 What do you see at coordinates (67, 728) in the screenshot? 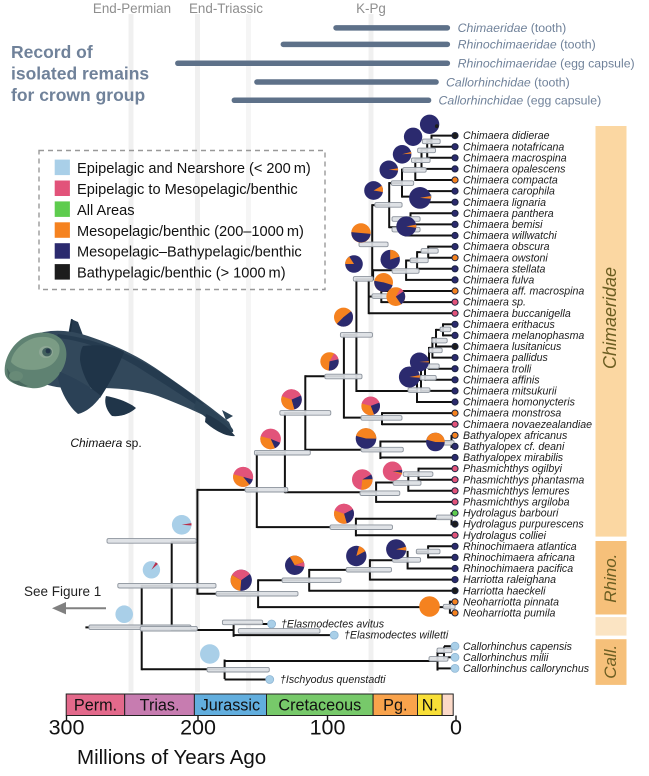
I see `svg-text: 300` at bounding box center [67, 728].